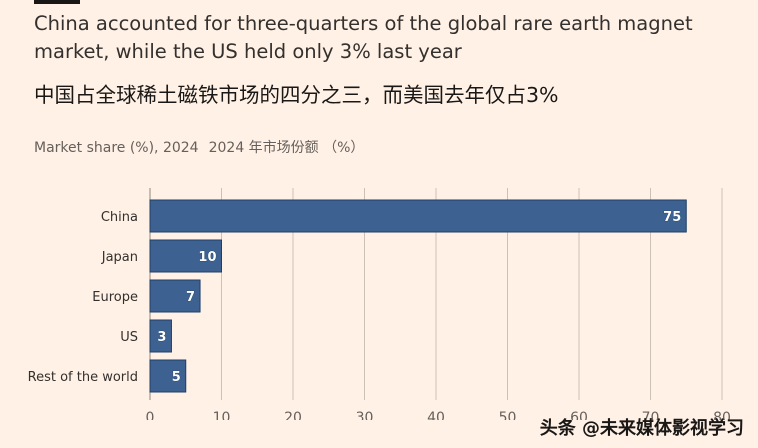  Describe the element at coordinates (641, 428) in the screenshot. I see `watermark: 头条 @未来媒体影视学习` at that location.